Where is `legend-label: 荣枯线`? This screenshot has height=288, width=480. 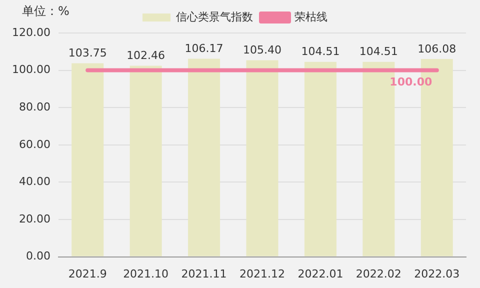
legend-label: 荣枯线 is located at coordinates (311, 17).